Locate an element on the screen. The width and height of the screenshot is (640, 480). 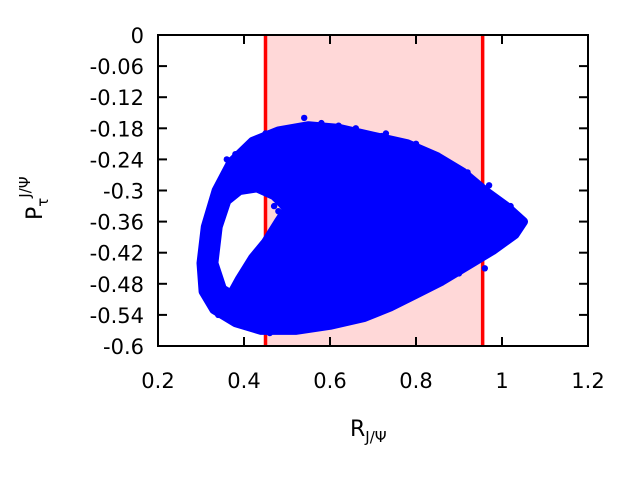
y-axis-label-superscript: J/Ψ is located at coordinates (25, 187).